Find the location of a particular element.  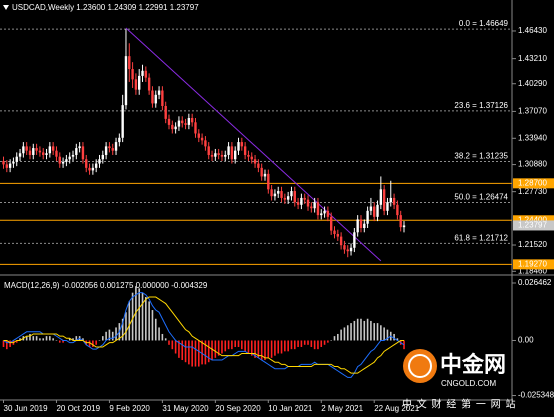

watermark-logo-text: 中金网 is located at coordinates (473, 364).